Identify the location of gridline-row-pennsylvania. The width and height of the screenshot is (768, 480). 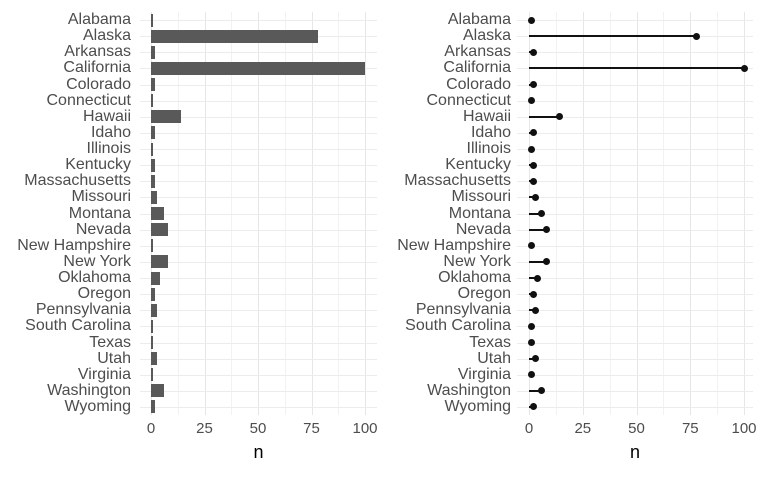
(258, 311).